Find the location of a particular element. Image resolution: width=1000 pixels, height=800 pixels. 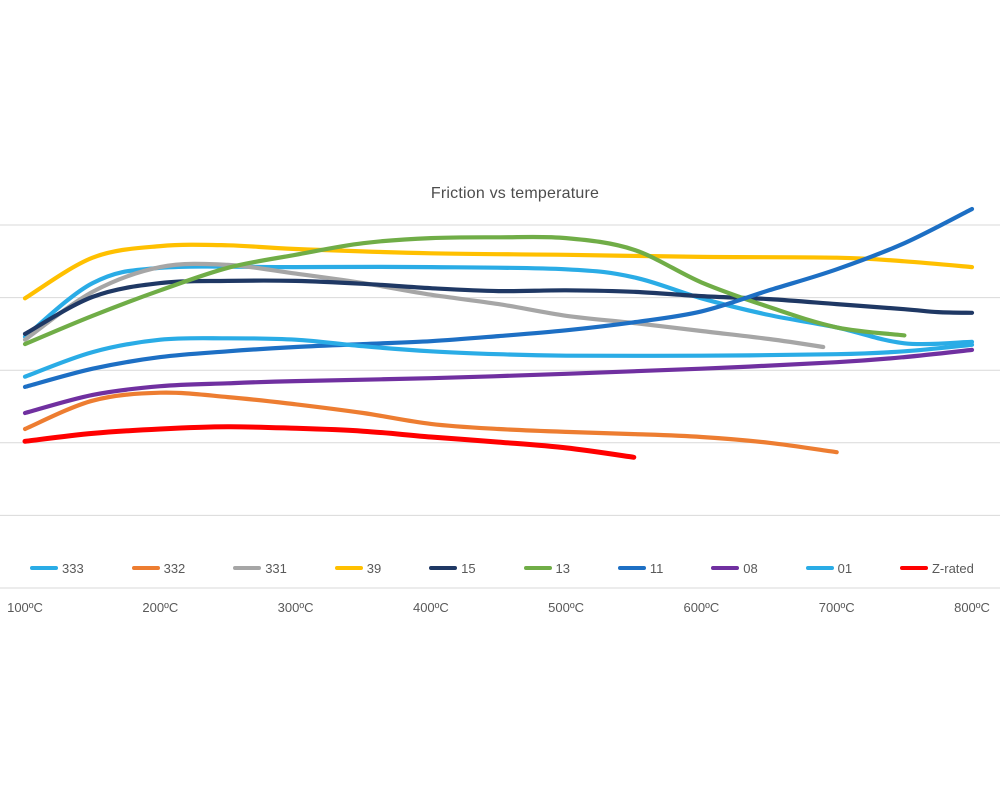

legend-item-01: 01 is located at coordinates (829, 568).